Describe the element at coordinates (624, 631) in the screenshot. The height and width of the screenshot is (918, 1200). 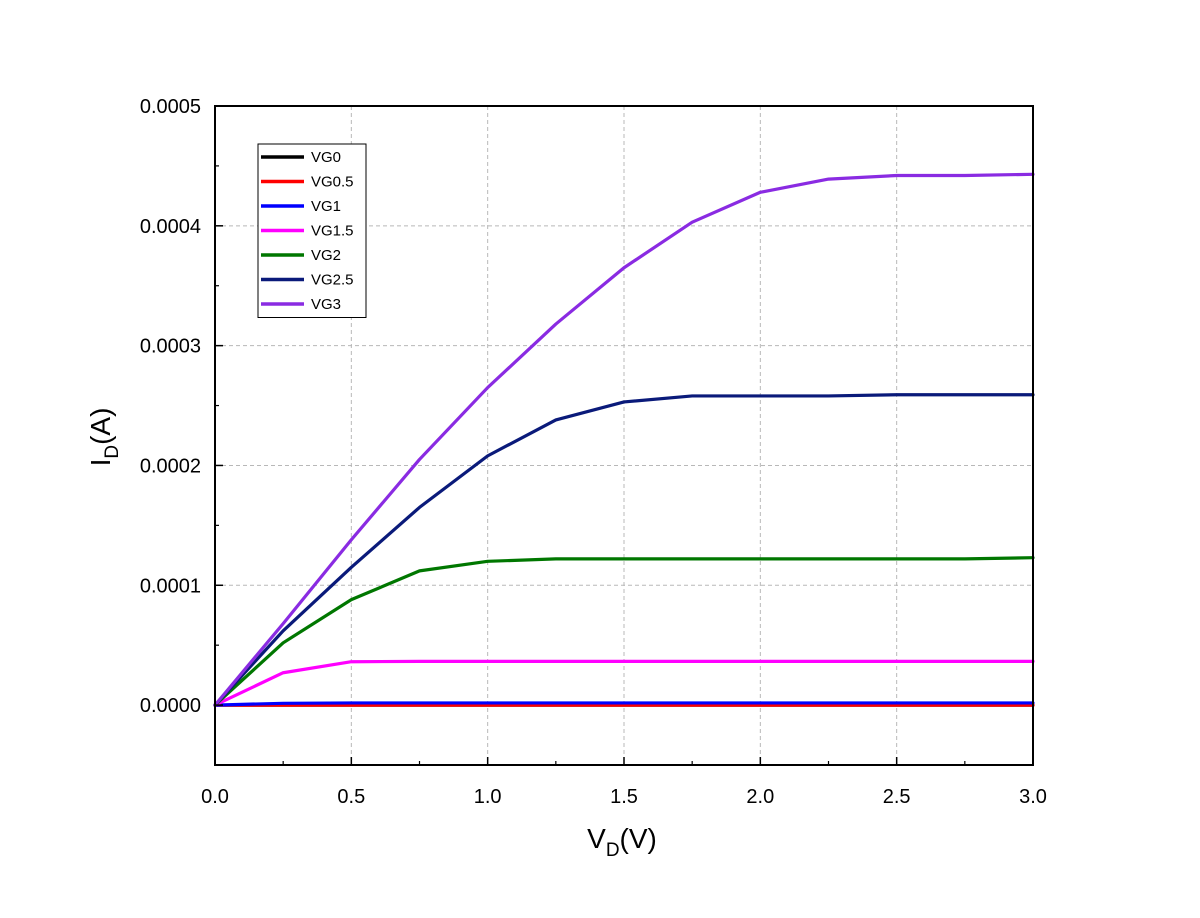
I see `series-line-vg2` at that location.